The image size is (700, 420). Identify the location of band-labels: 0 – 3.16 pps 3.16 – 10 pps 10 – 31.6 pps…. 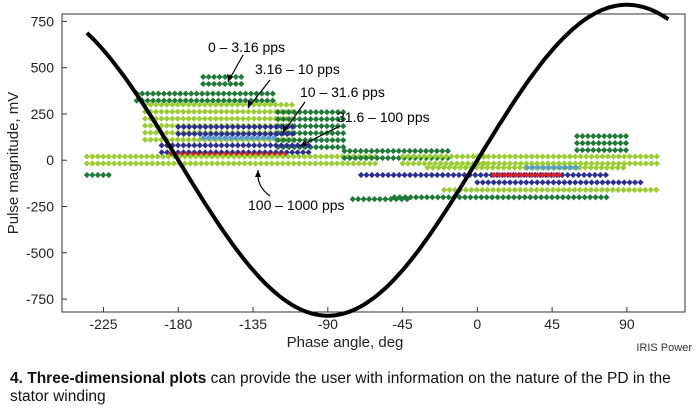
(319, 126).